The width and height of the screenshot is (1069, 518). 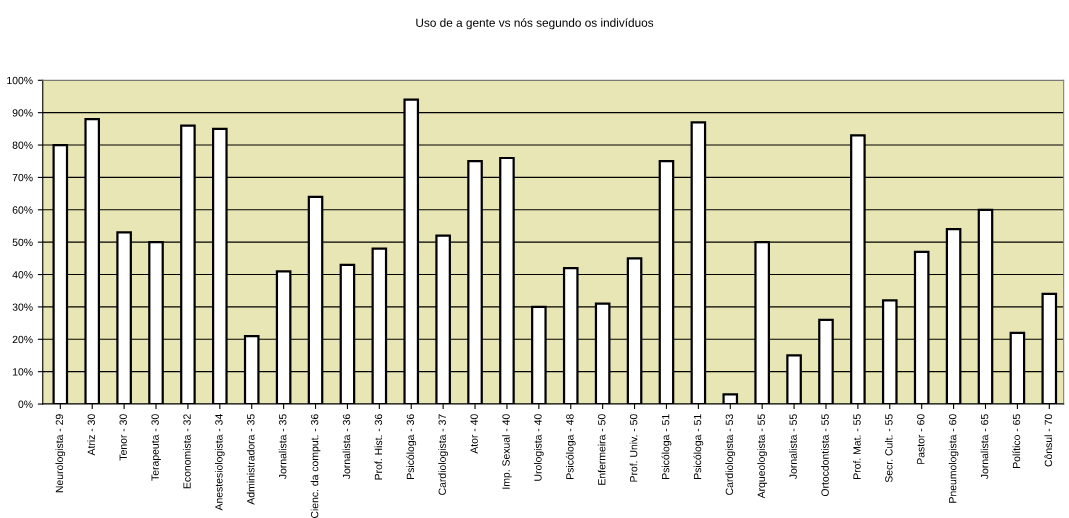 I want to click on y-tick-label: 0%, so click(x=25, y=404).